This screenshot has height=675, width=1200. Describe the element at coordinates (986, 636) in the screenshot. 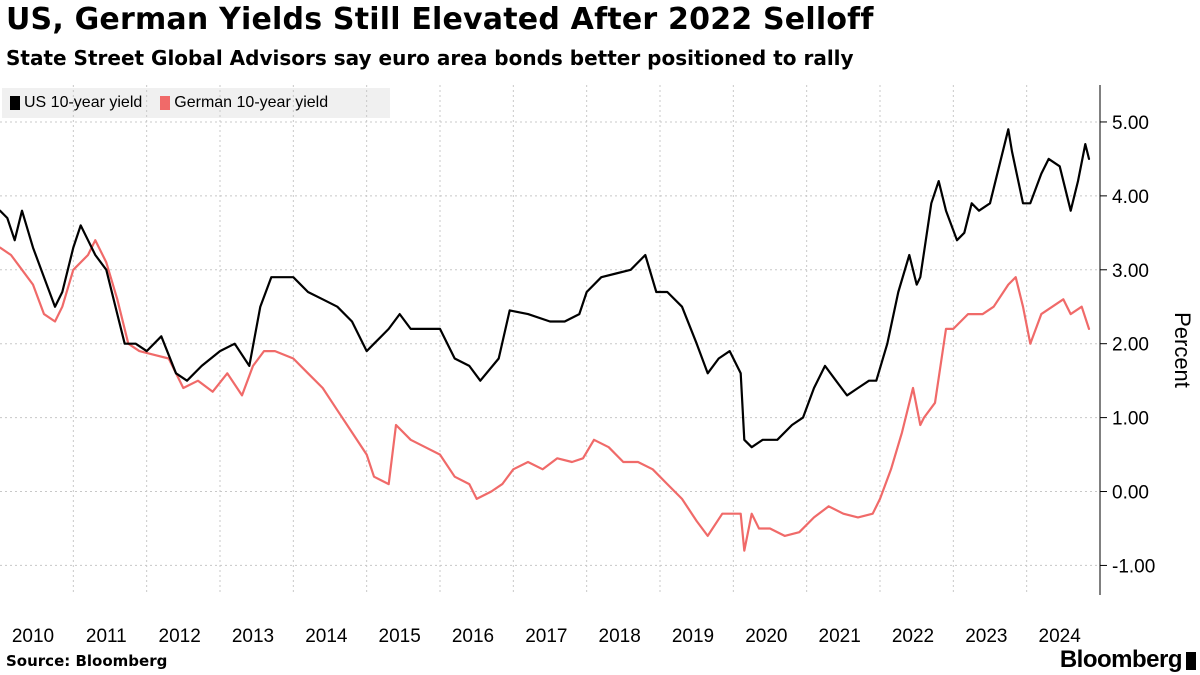

I see `x-tick-label: 2023` at that location.